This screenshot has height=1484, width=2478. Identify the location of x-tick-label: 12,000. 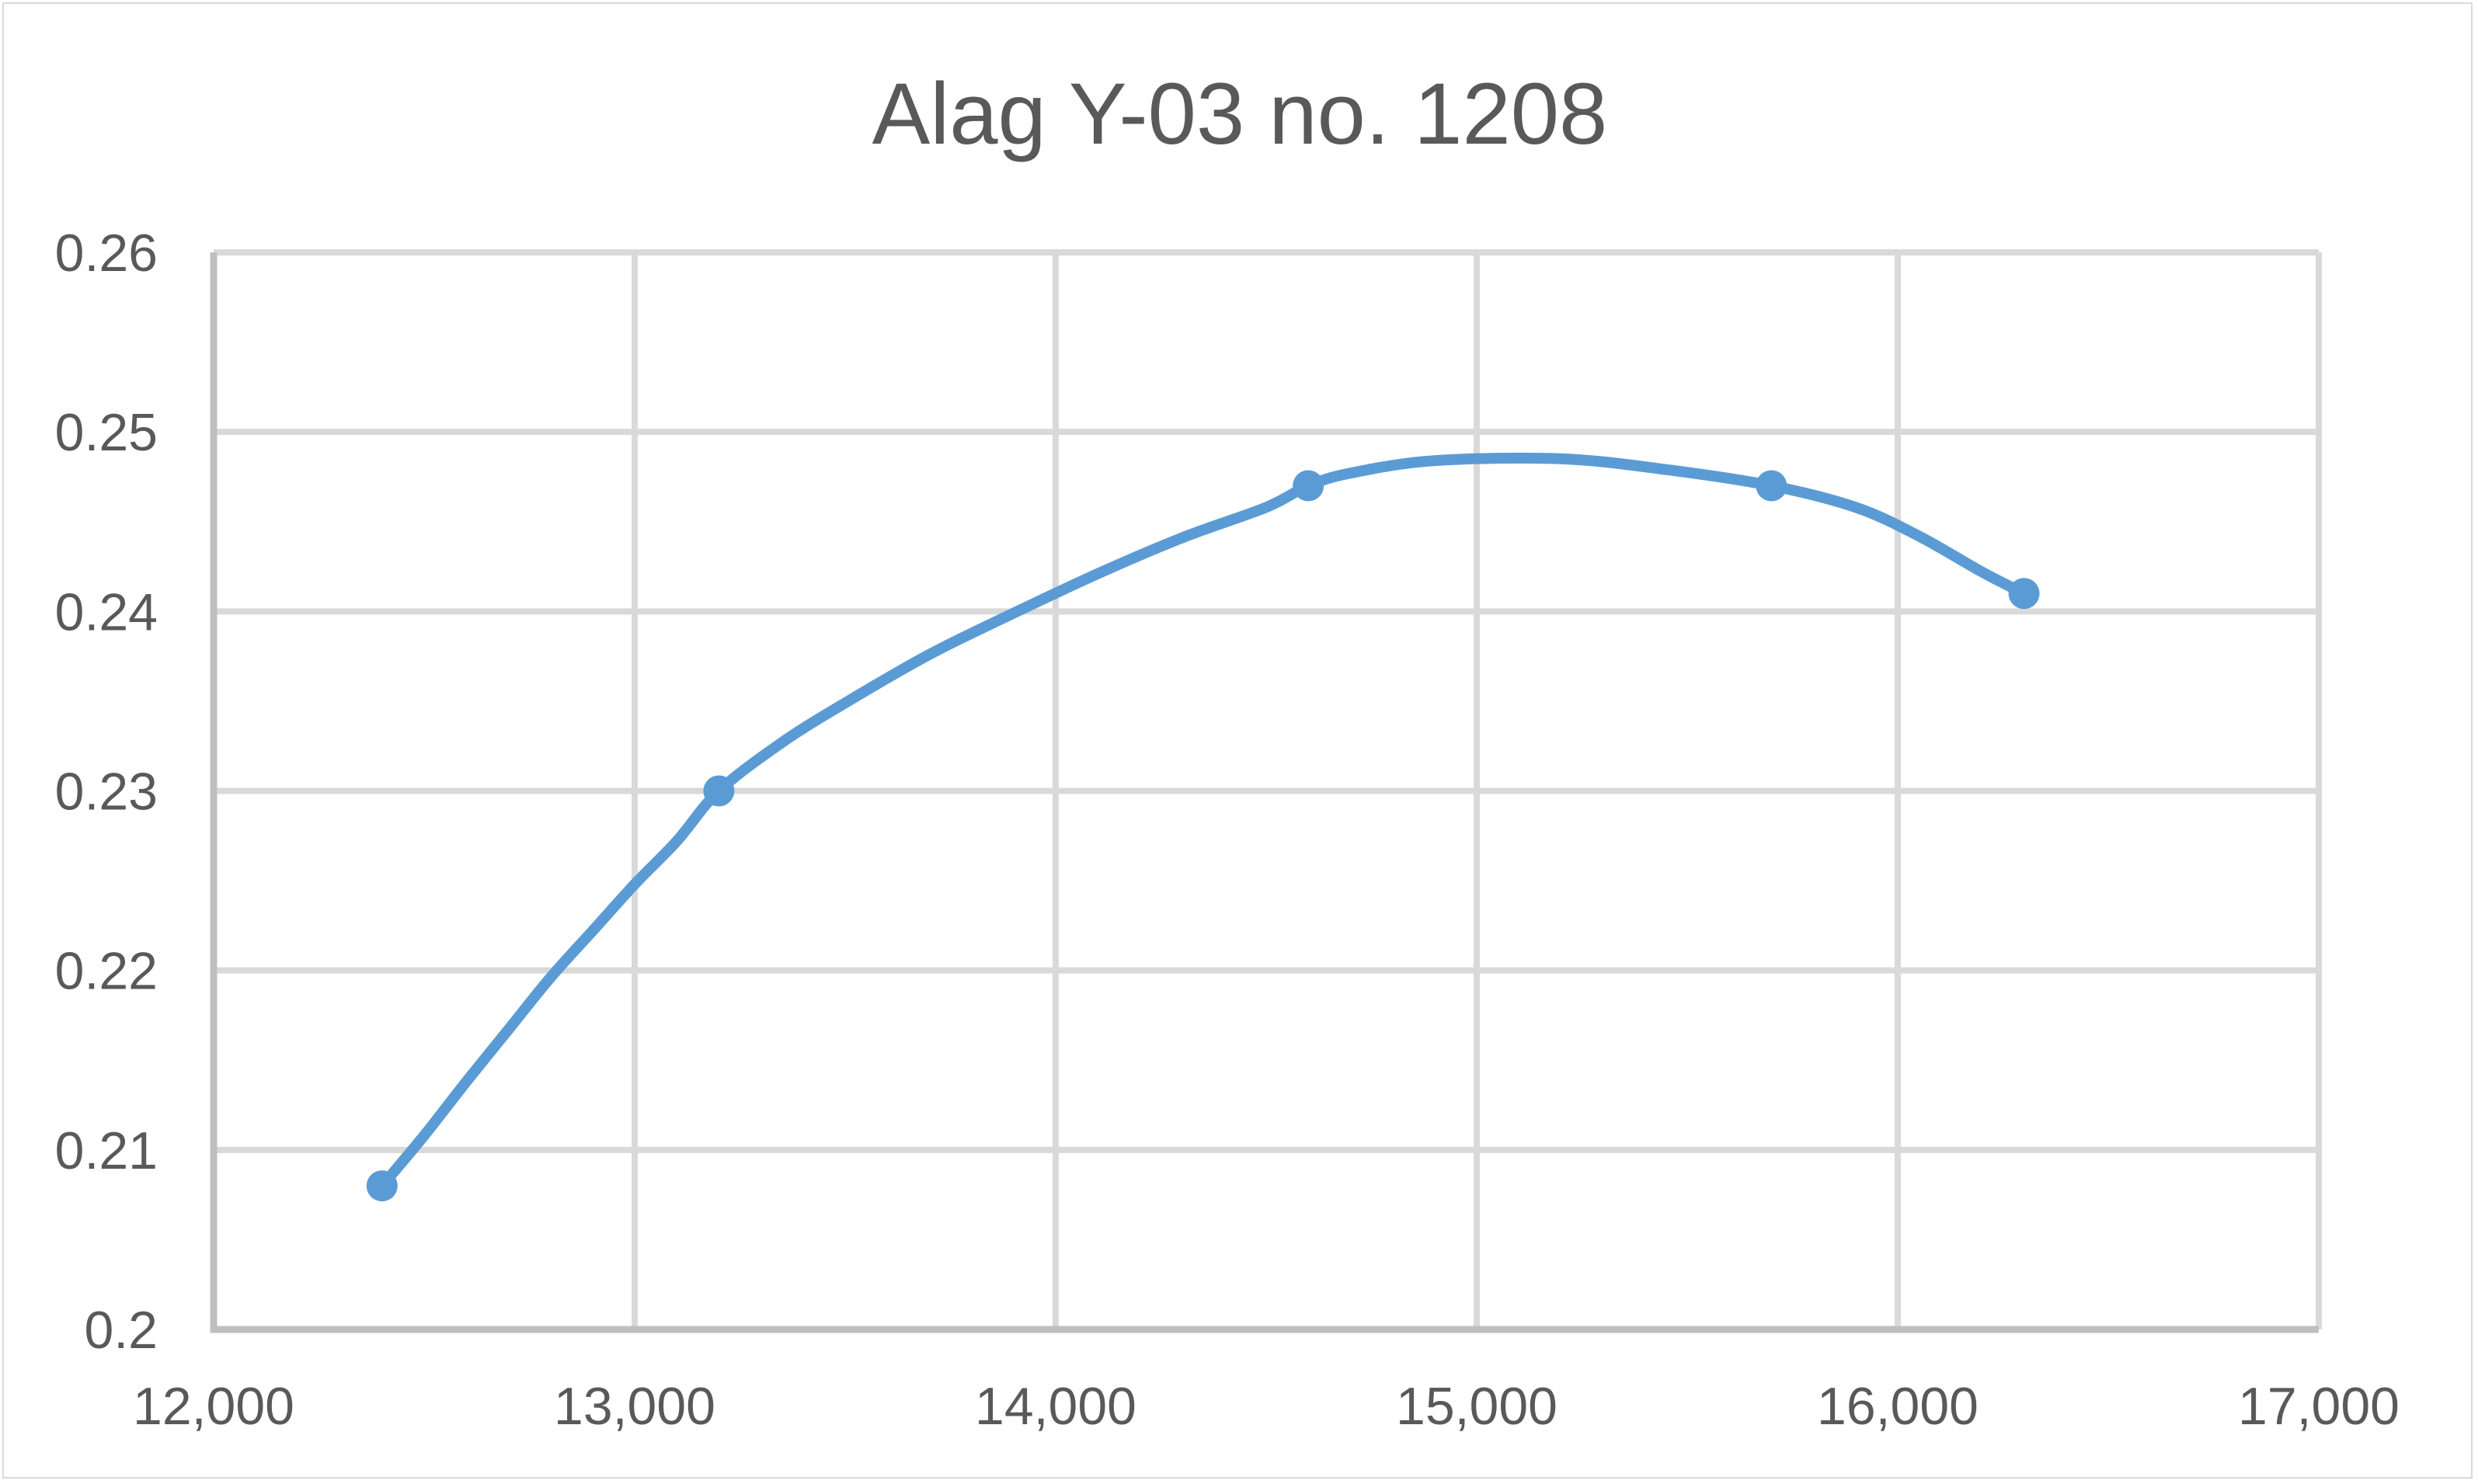
(213, 1406).